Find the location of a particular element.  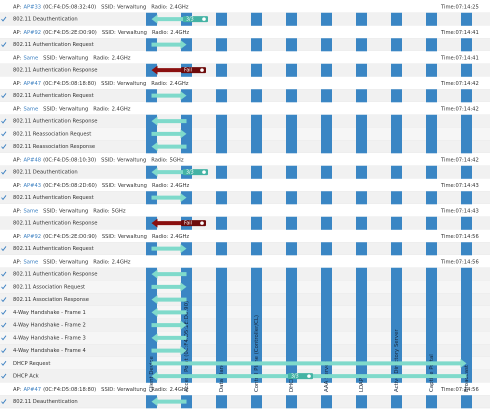

message: DHCP Ack is located at coordinates (26, 377).